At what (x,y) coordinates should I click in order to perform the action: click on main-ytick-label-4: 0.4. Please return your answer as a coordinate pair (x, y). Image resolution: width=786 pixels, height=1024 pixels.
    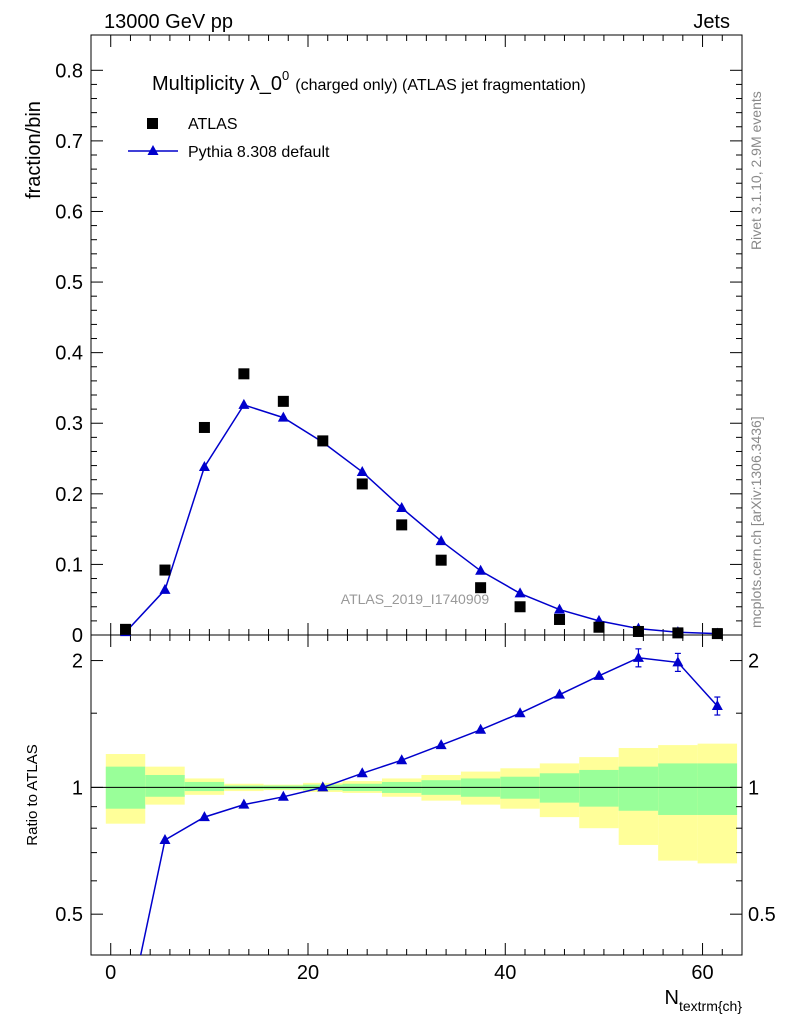
    Looking at the image, I should click on (69, 354).